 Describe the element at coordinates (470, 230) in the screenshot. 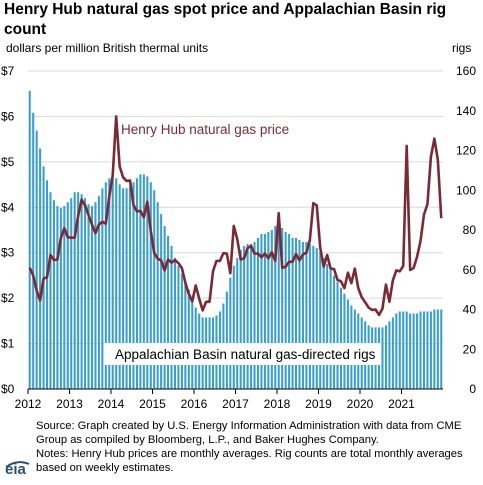

I see `y-right-tick-label: 80` at that location.